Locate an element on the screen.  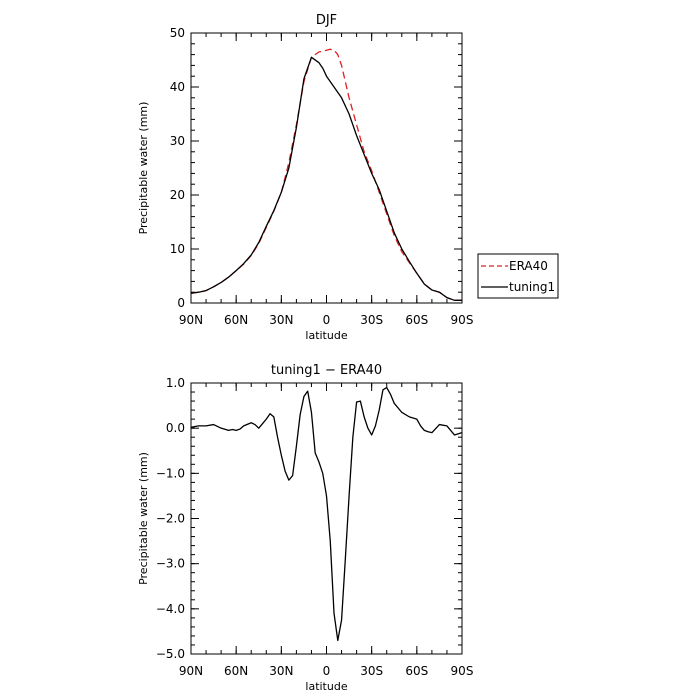
y-tick-label: 20 is located at coordinates (177, 195).